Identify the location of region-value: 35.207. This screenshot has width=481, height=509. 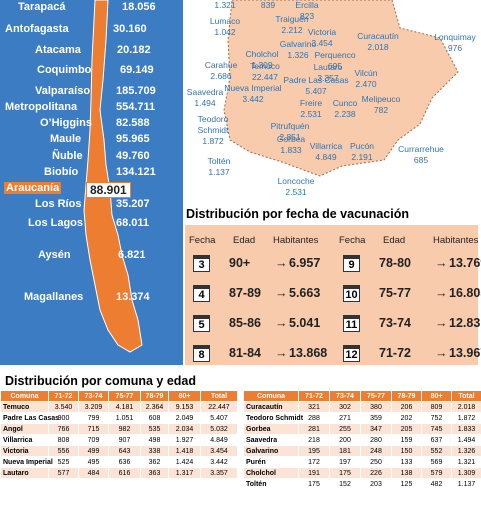
(133, 204).